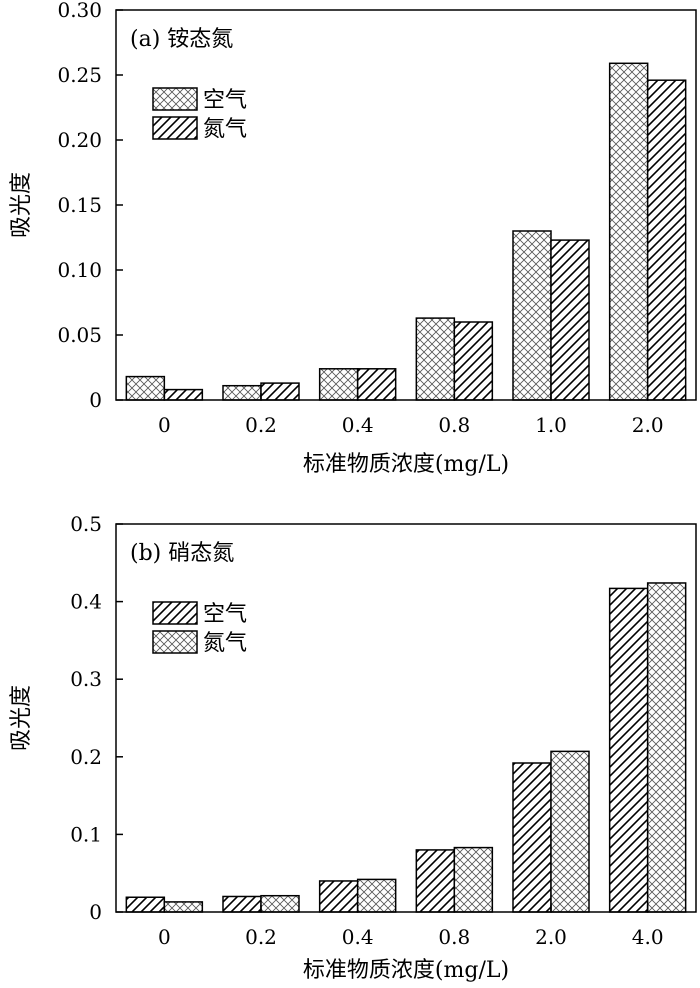 This screenshot has height=988, width=700. Describe the element at coordinates (570, 320) in the screenshot. I see `bar-氮气-1.0` at that location.